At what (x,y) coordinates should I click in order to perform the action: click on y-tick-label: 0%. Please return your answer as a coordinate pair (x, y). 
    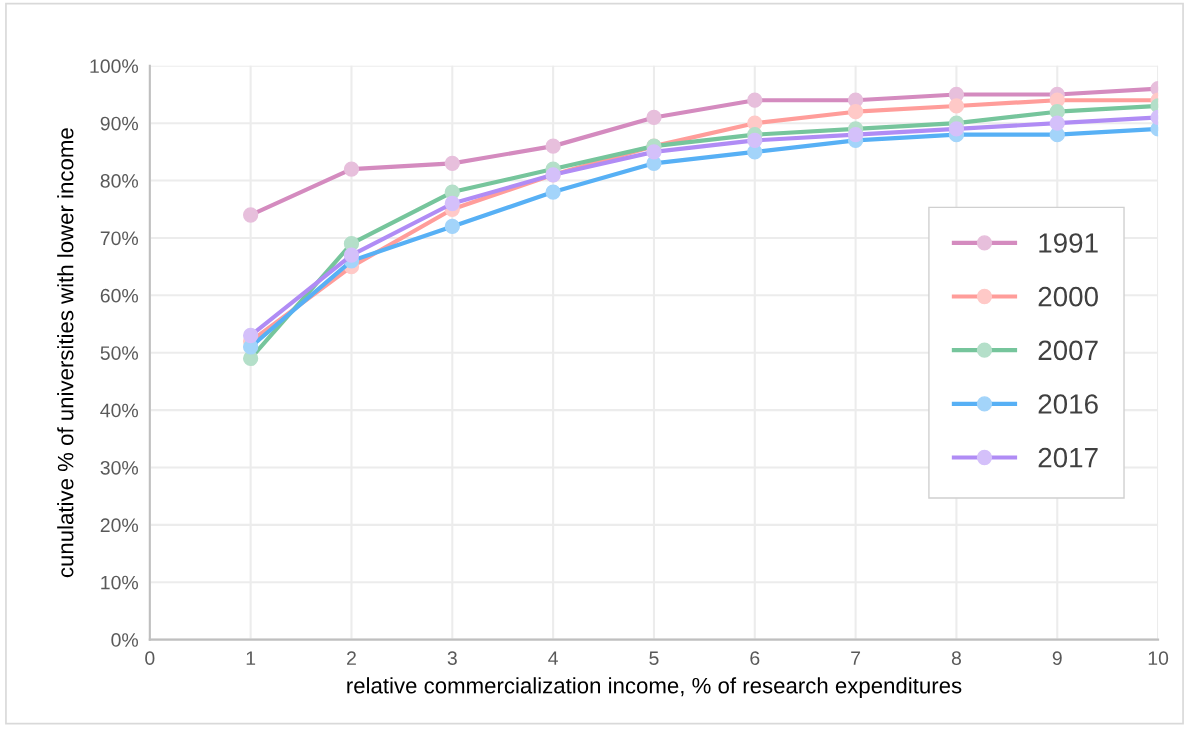
    Looking at the image, I should click on (125, 640).